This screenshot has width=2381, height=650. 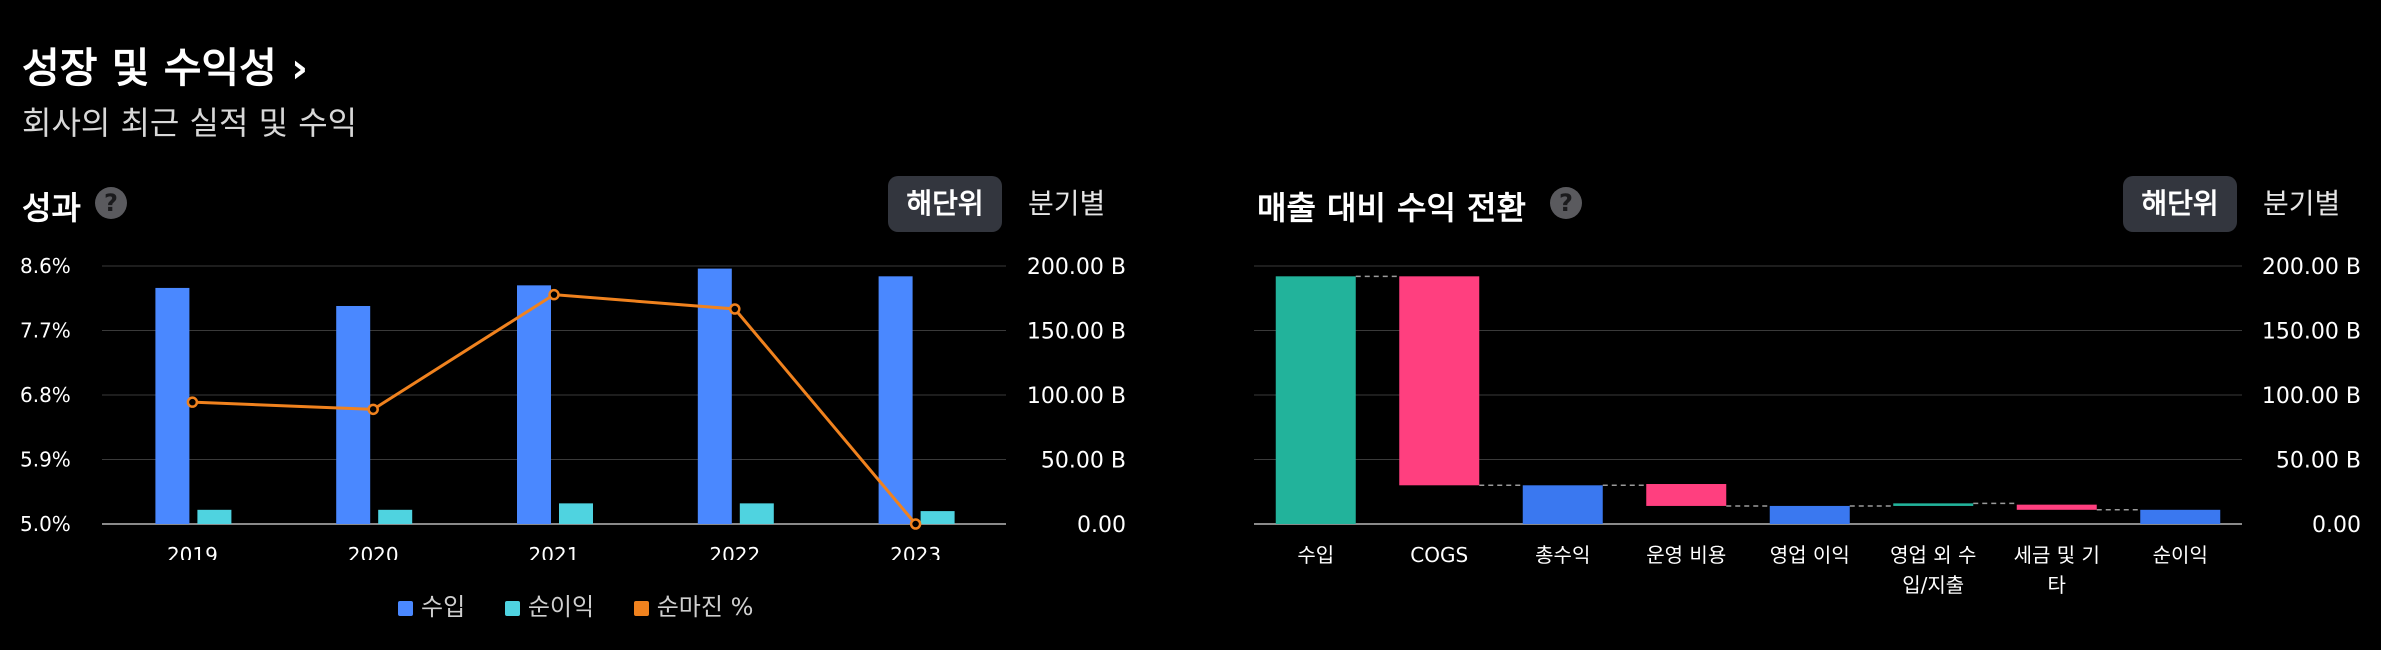 I want to click on legend-label: 순이익, so click(x=561, y=607).